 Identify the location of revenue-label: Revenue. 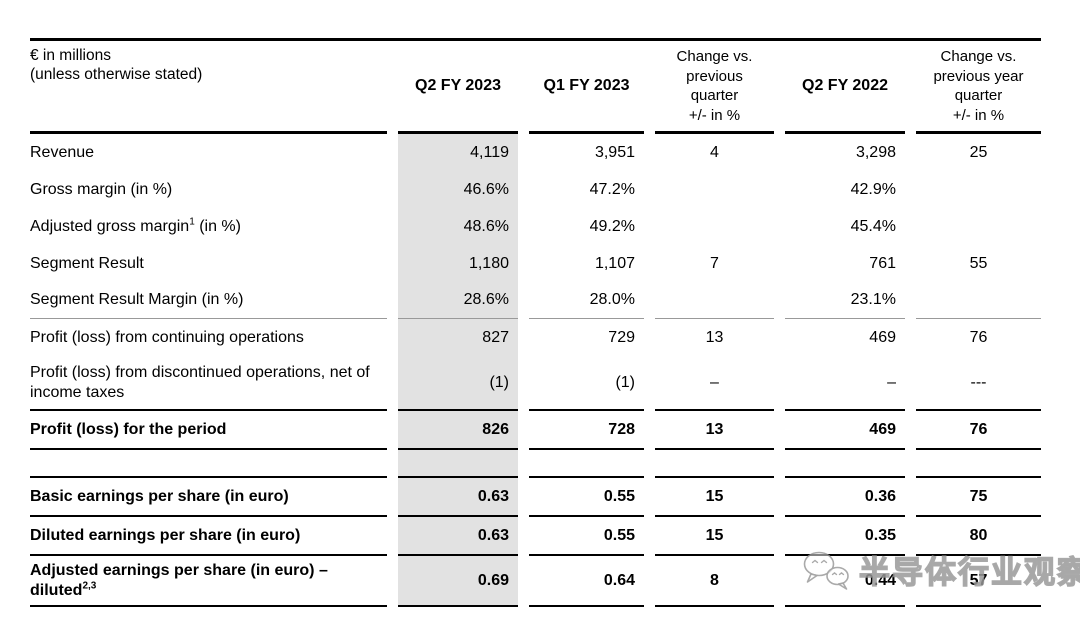
(62, 152).